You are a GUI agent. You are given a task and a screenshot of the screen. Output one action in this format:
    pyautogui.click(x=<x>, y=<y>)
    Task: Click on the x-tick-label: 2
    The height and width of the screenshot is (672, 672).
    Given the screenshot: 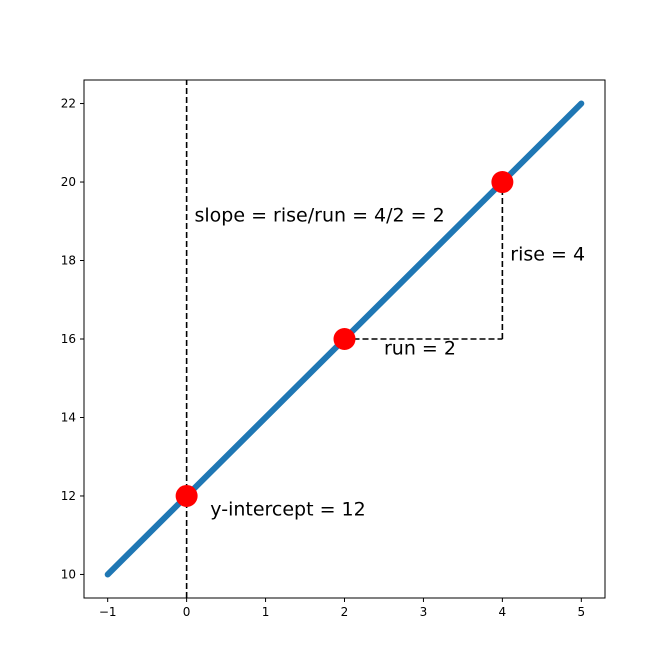 What is the action you would take?
    pyautogui.click(x=345, y=612)
    